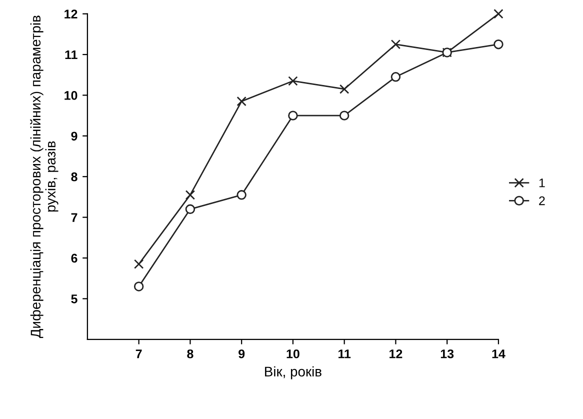 Image resolution: width=583 pixels, height=419 pixels. I want to click on y-tick-label: 8, so click(74, 177).